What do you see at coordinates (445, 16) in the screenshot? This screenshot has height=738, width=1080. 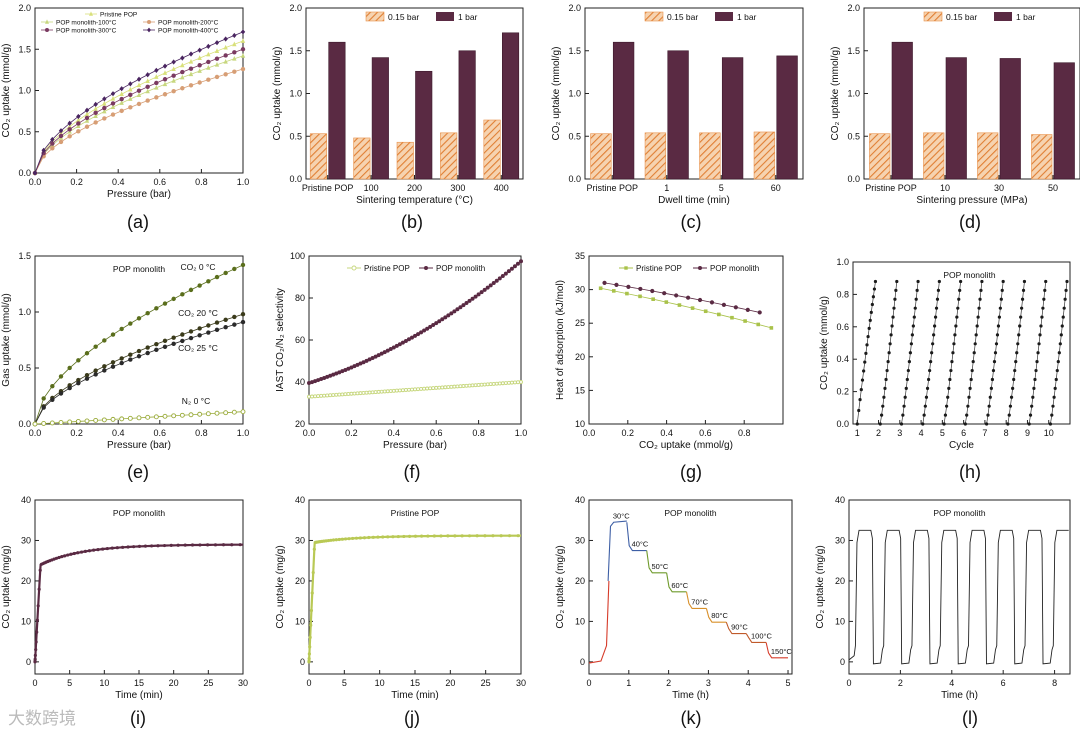 I see `legend-swatch` at bounding box center [445, 16].